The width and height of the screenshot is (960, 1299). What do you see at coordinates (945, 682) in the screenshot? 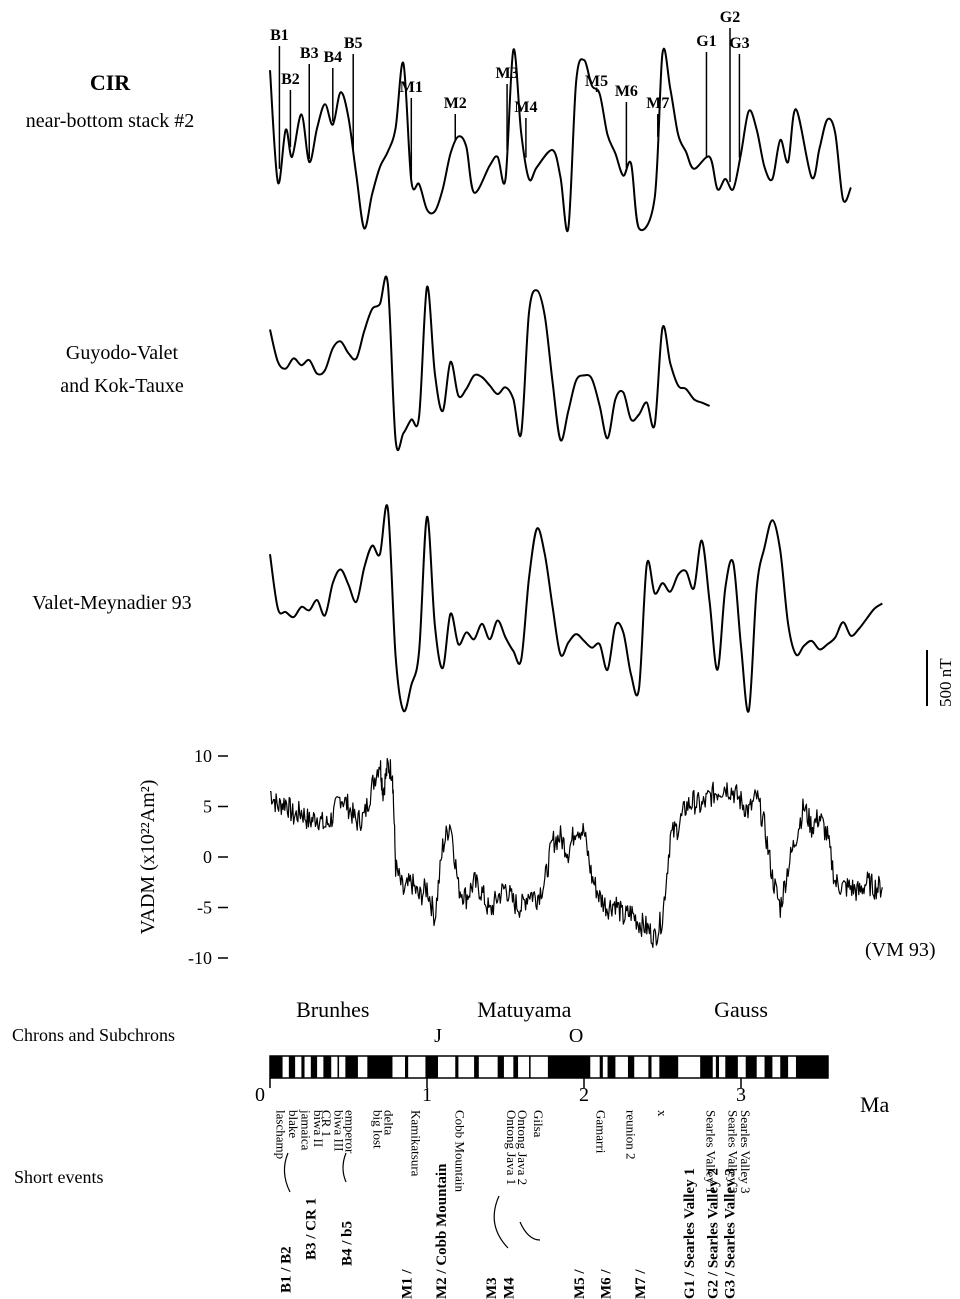
I see `scale-bar-label: 500 nT` at bounding box center [945, 682].